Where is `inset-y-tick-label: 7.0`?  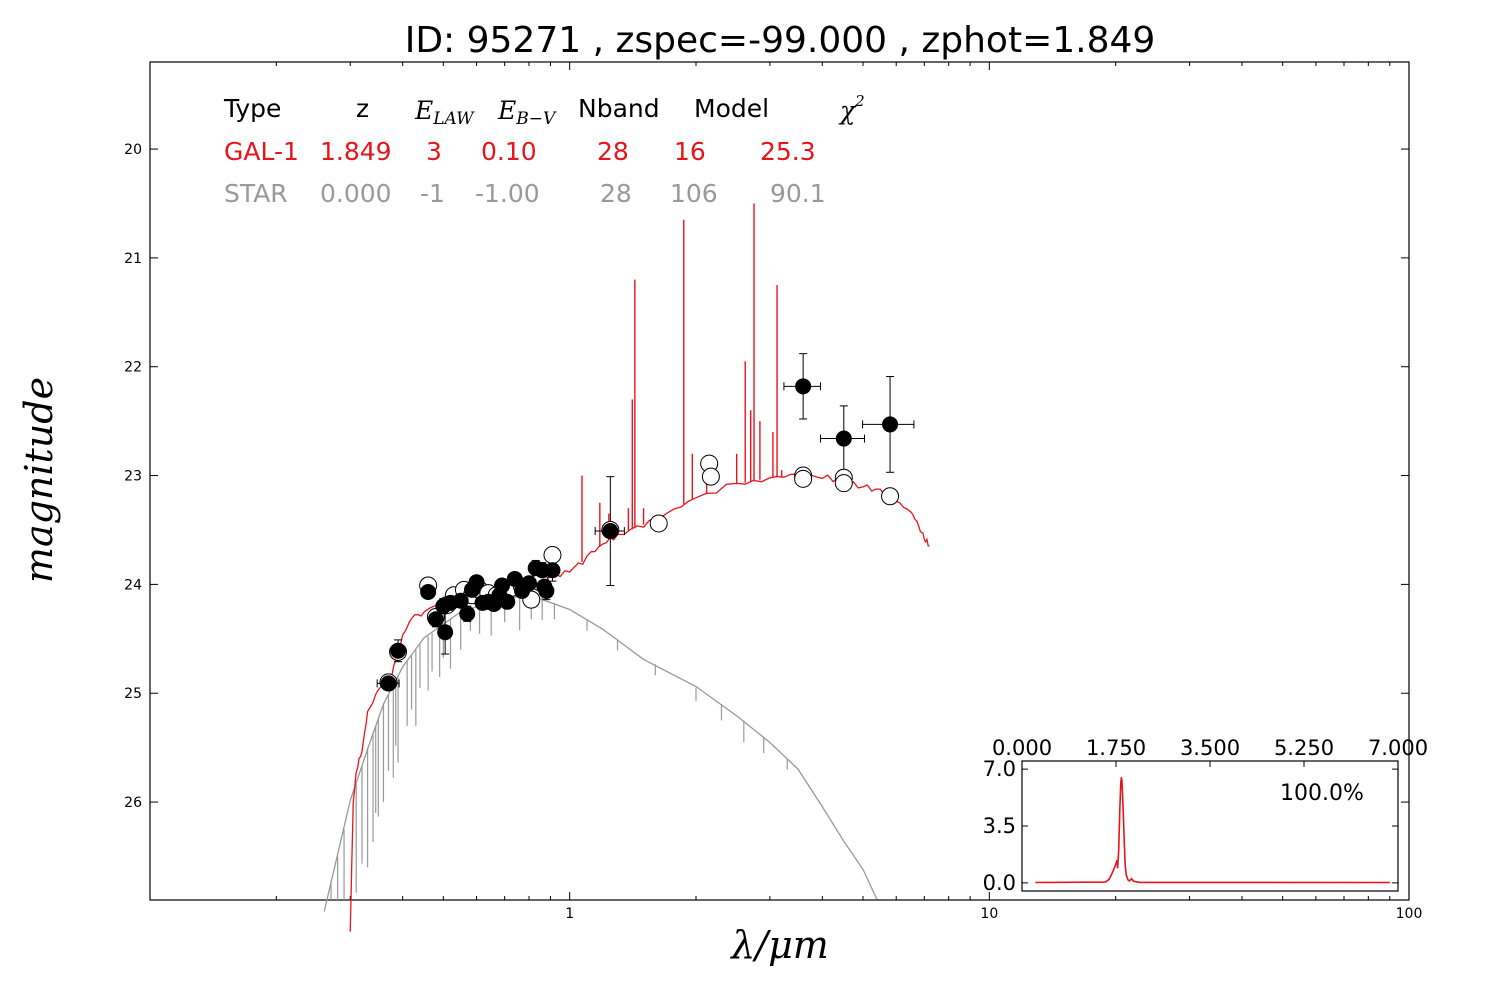
inset-y-tick-label: 7.0 is located at coordinates (999, 769).